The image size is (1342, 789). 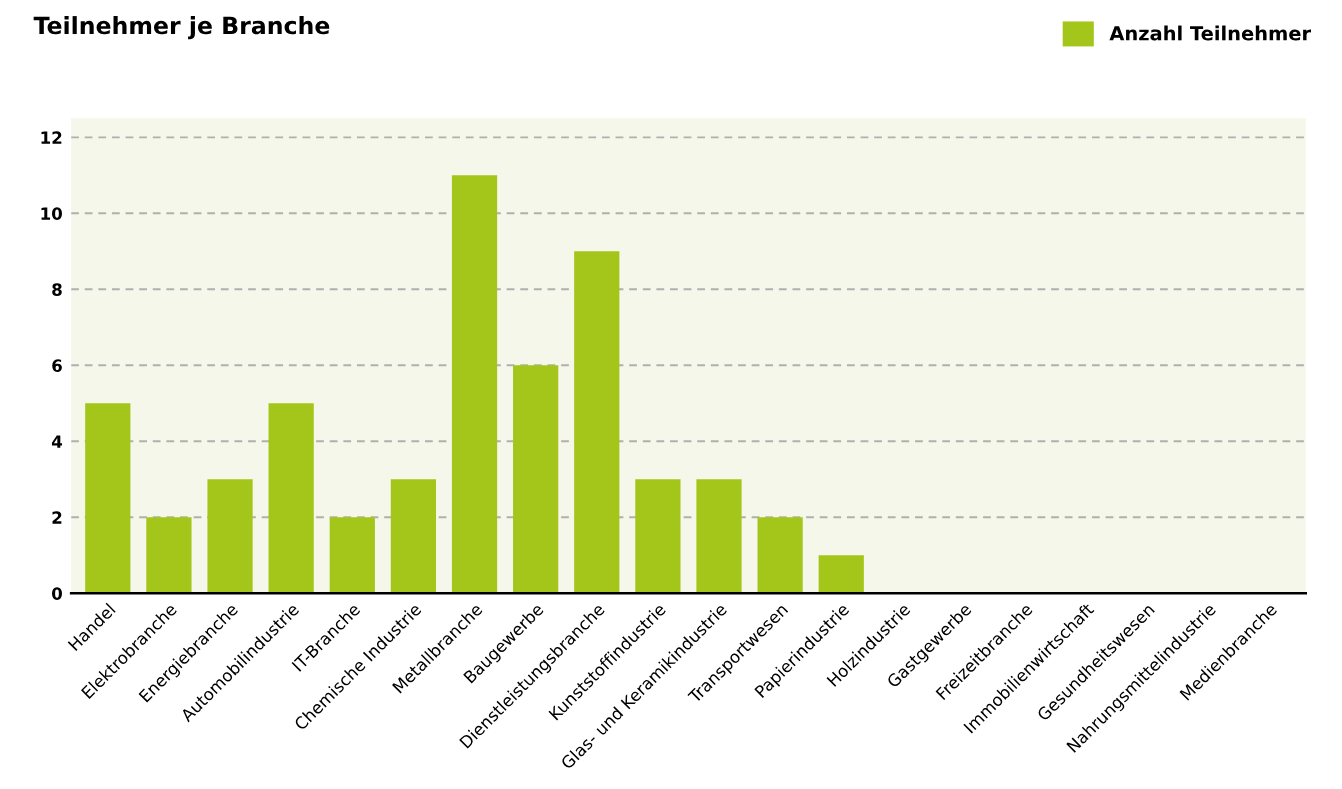 I want to click on legend-label: Anzahl Teilnehmer, so click(x=1210, y=33).